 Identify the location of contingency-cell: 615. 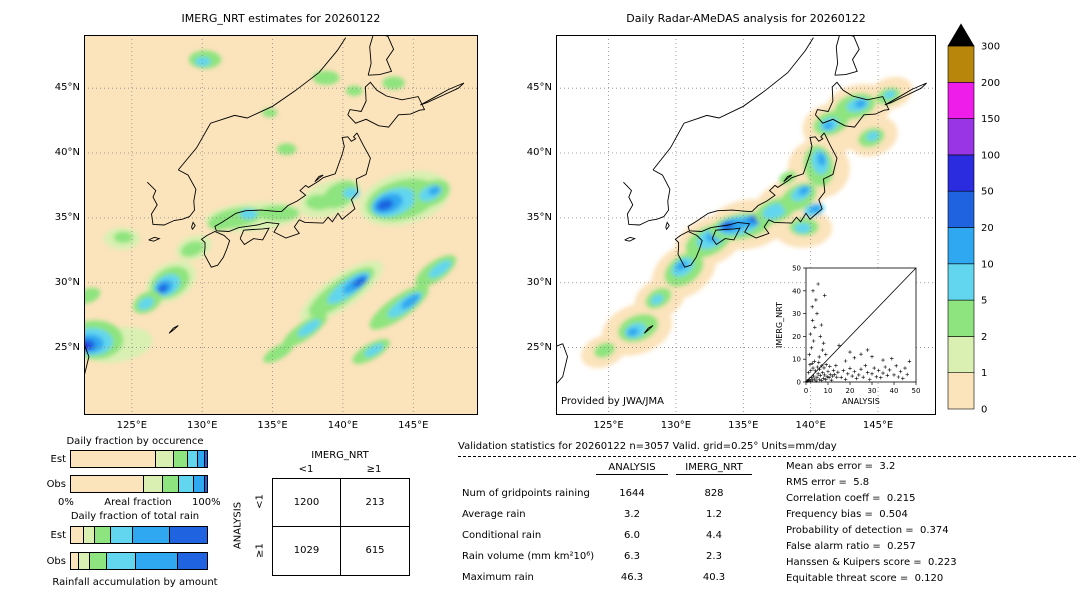
(375, 550).